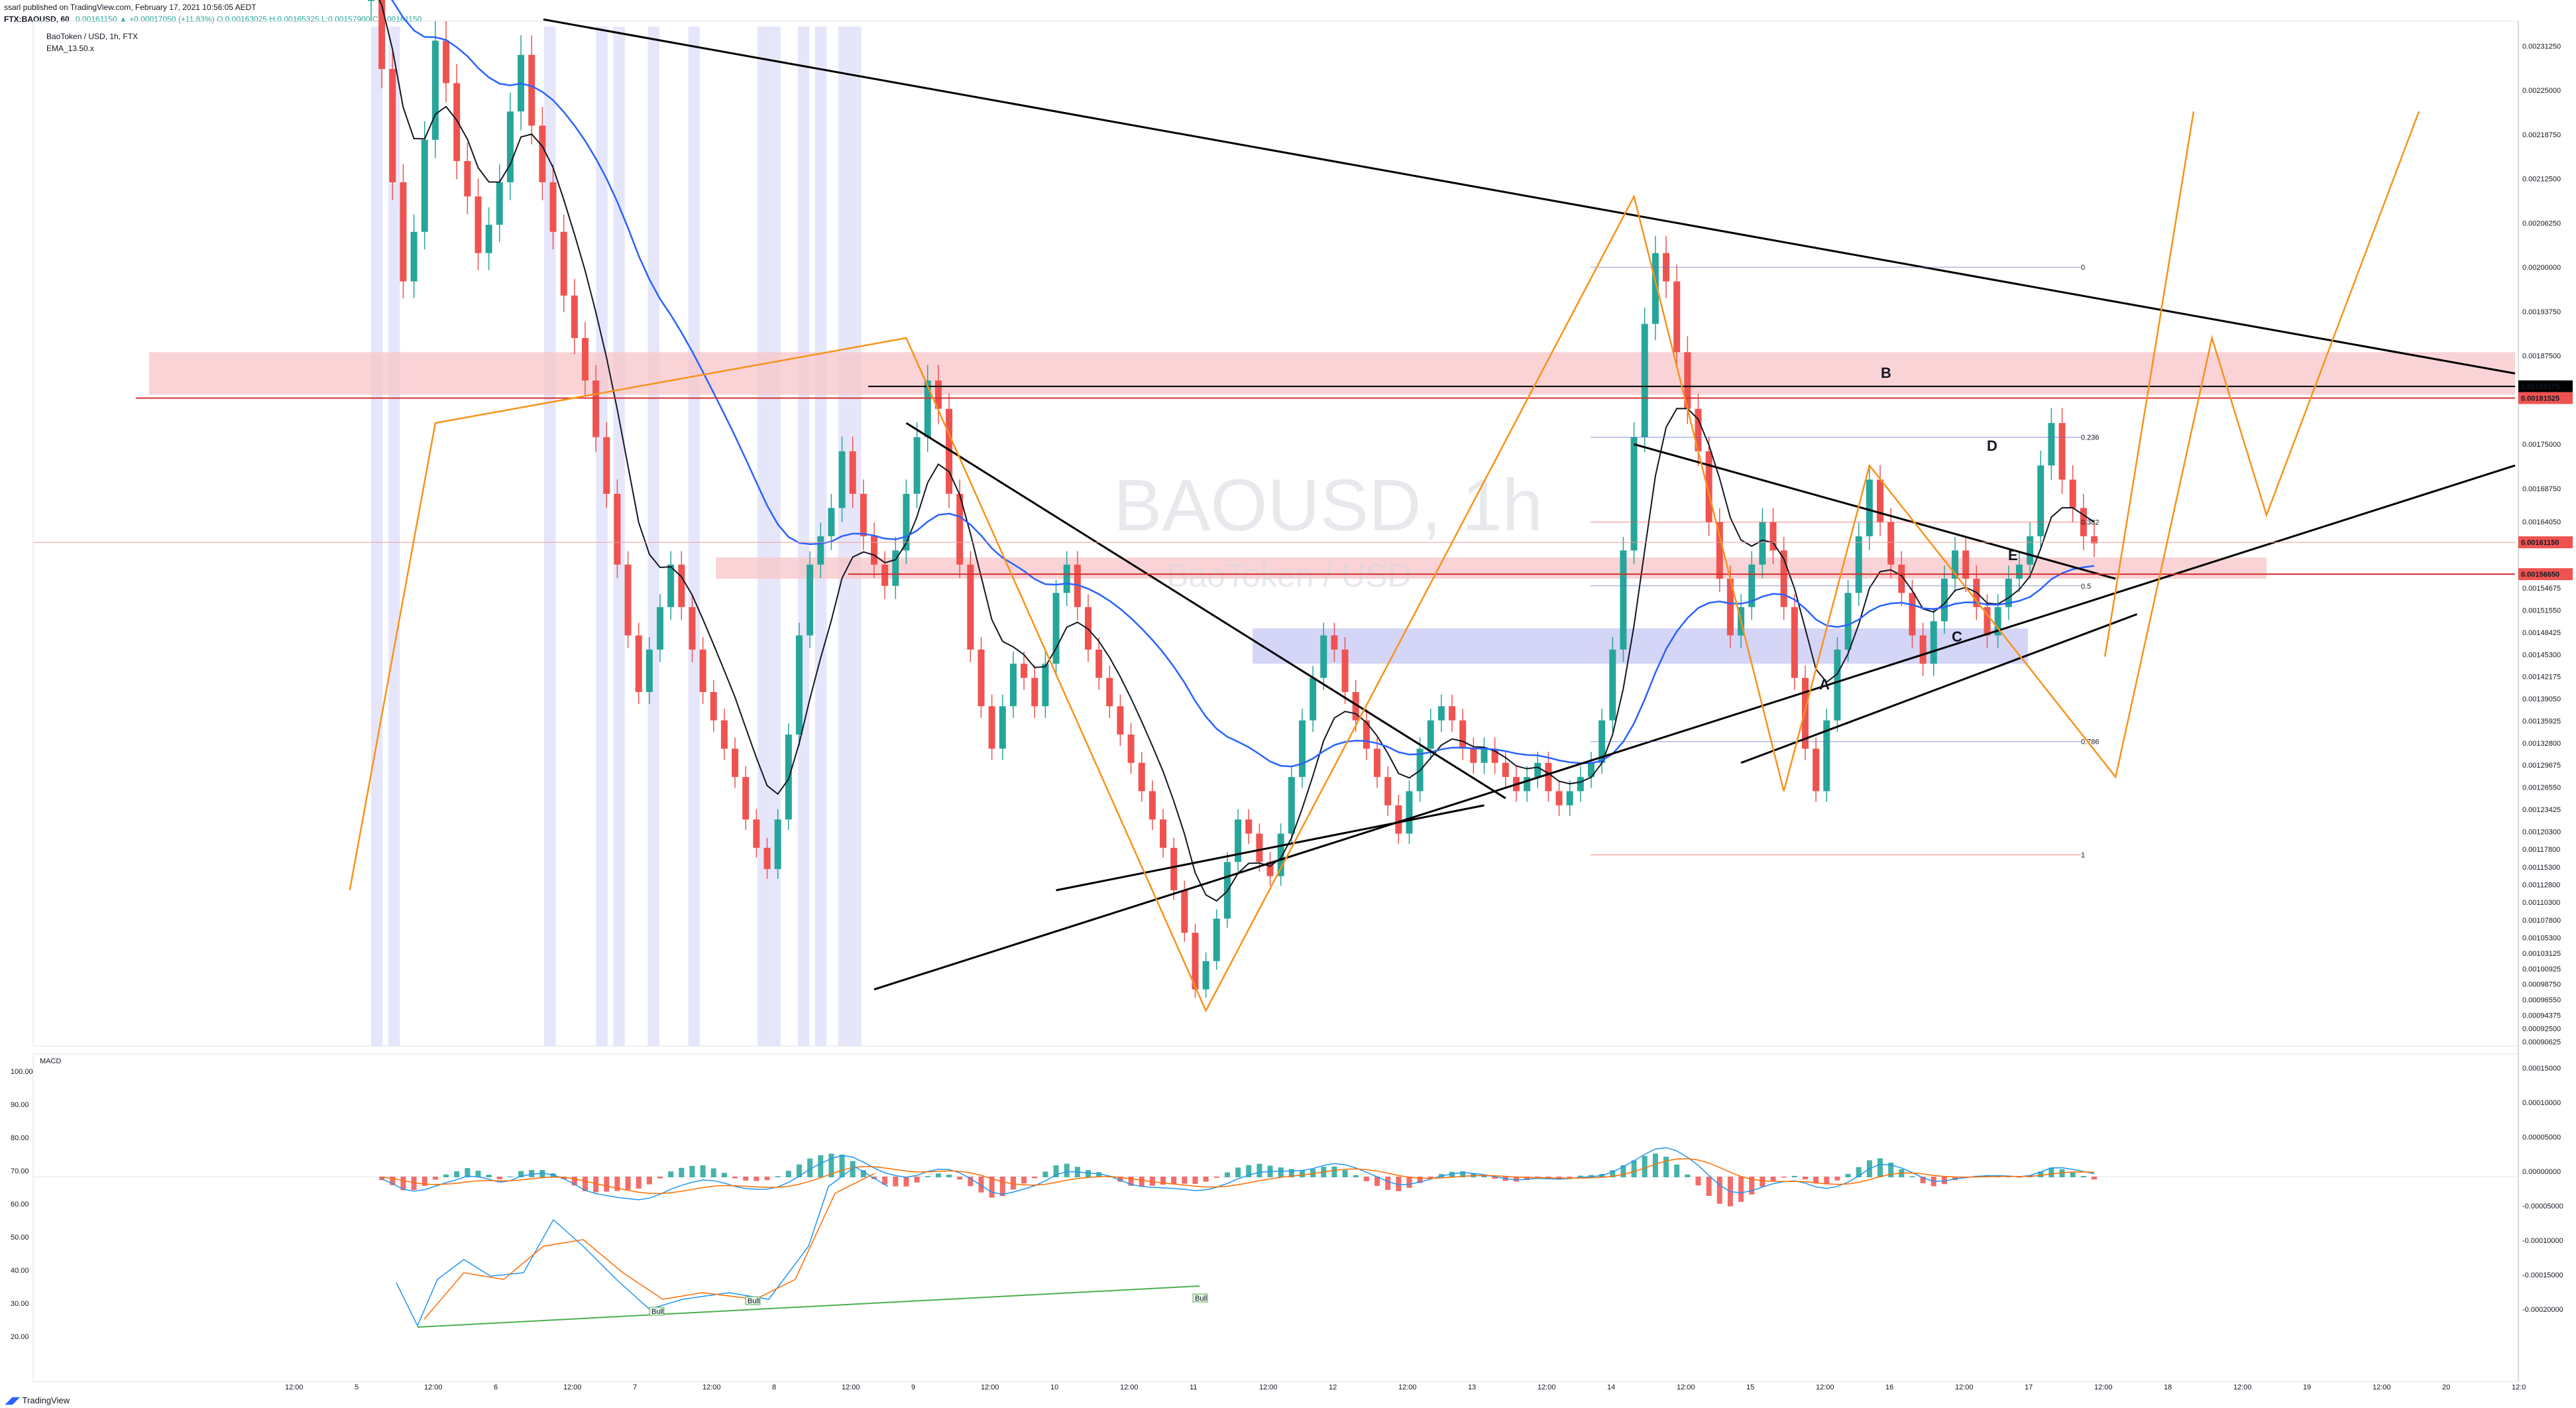  Describe the element at coordinates (2540, 543) in the screenshot. I see `price-tag-label: 0.00161150` at that location.